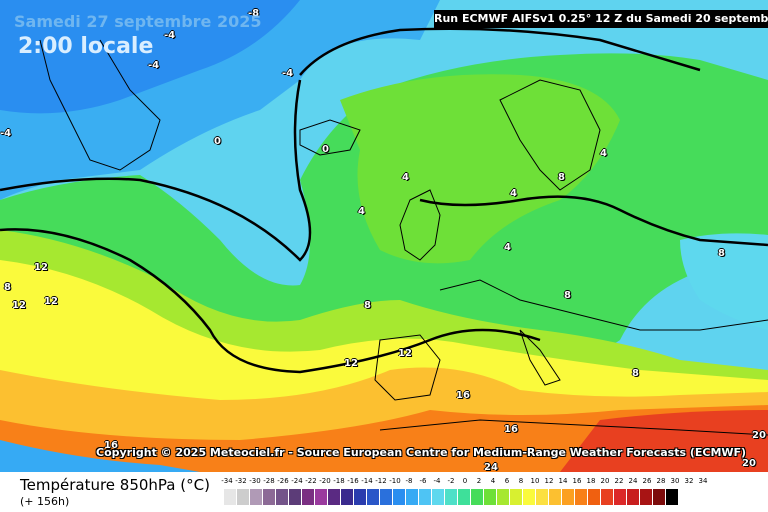 The height and width of the screenshot is (512, 768). What do you see at coordinates (254, 13) in the screenshot?
I see `isotherm-label: -8` at bounding box center [254, 13].